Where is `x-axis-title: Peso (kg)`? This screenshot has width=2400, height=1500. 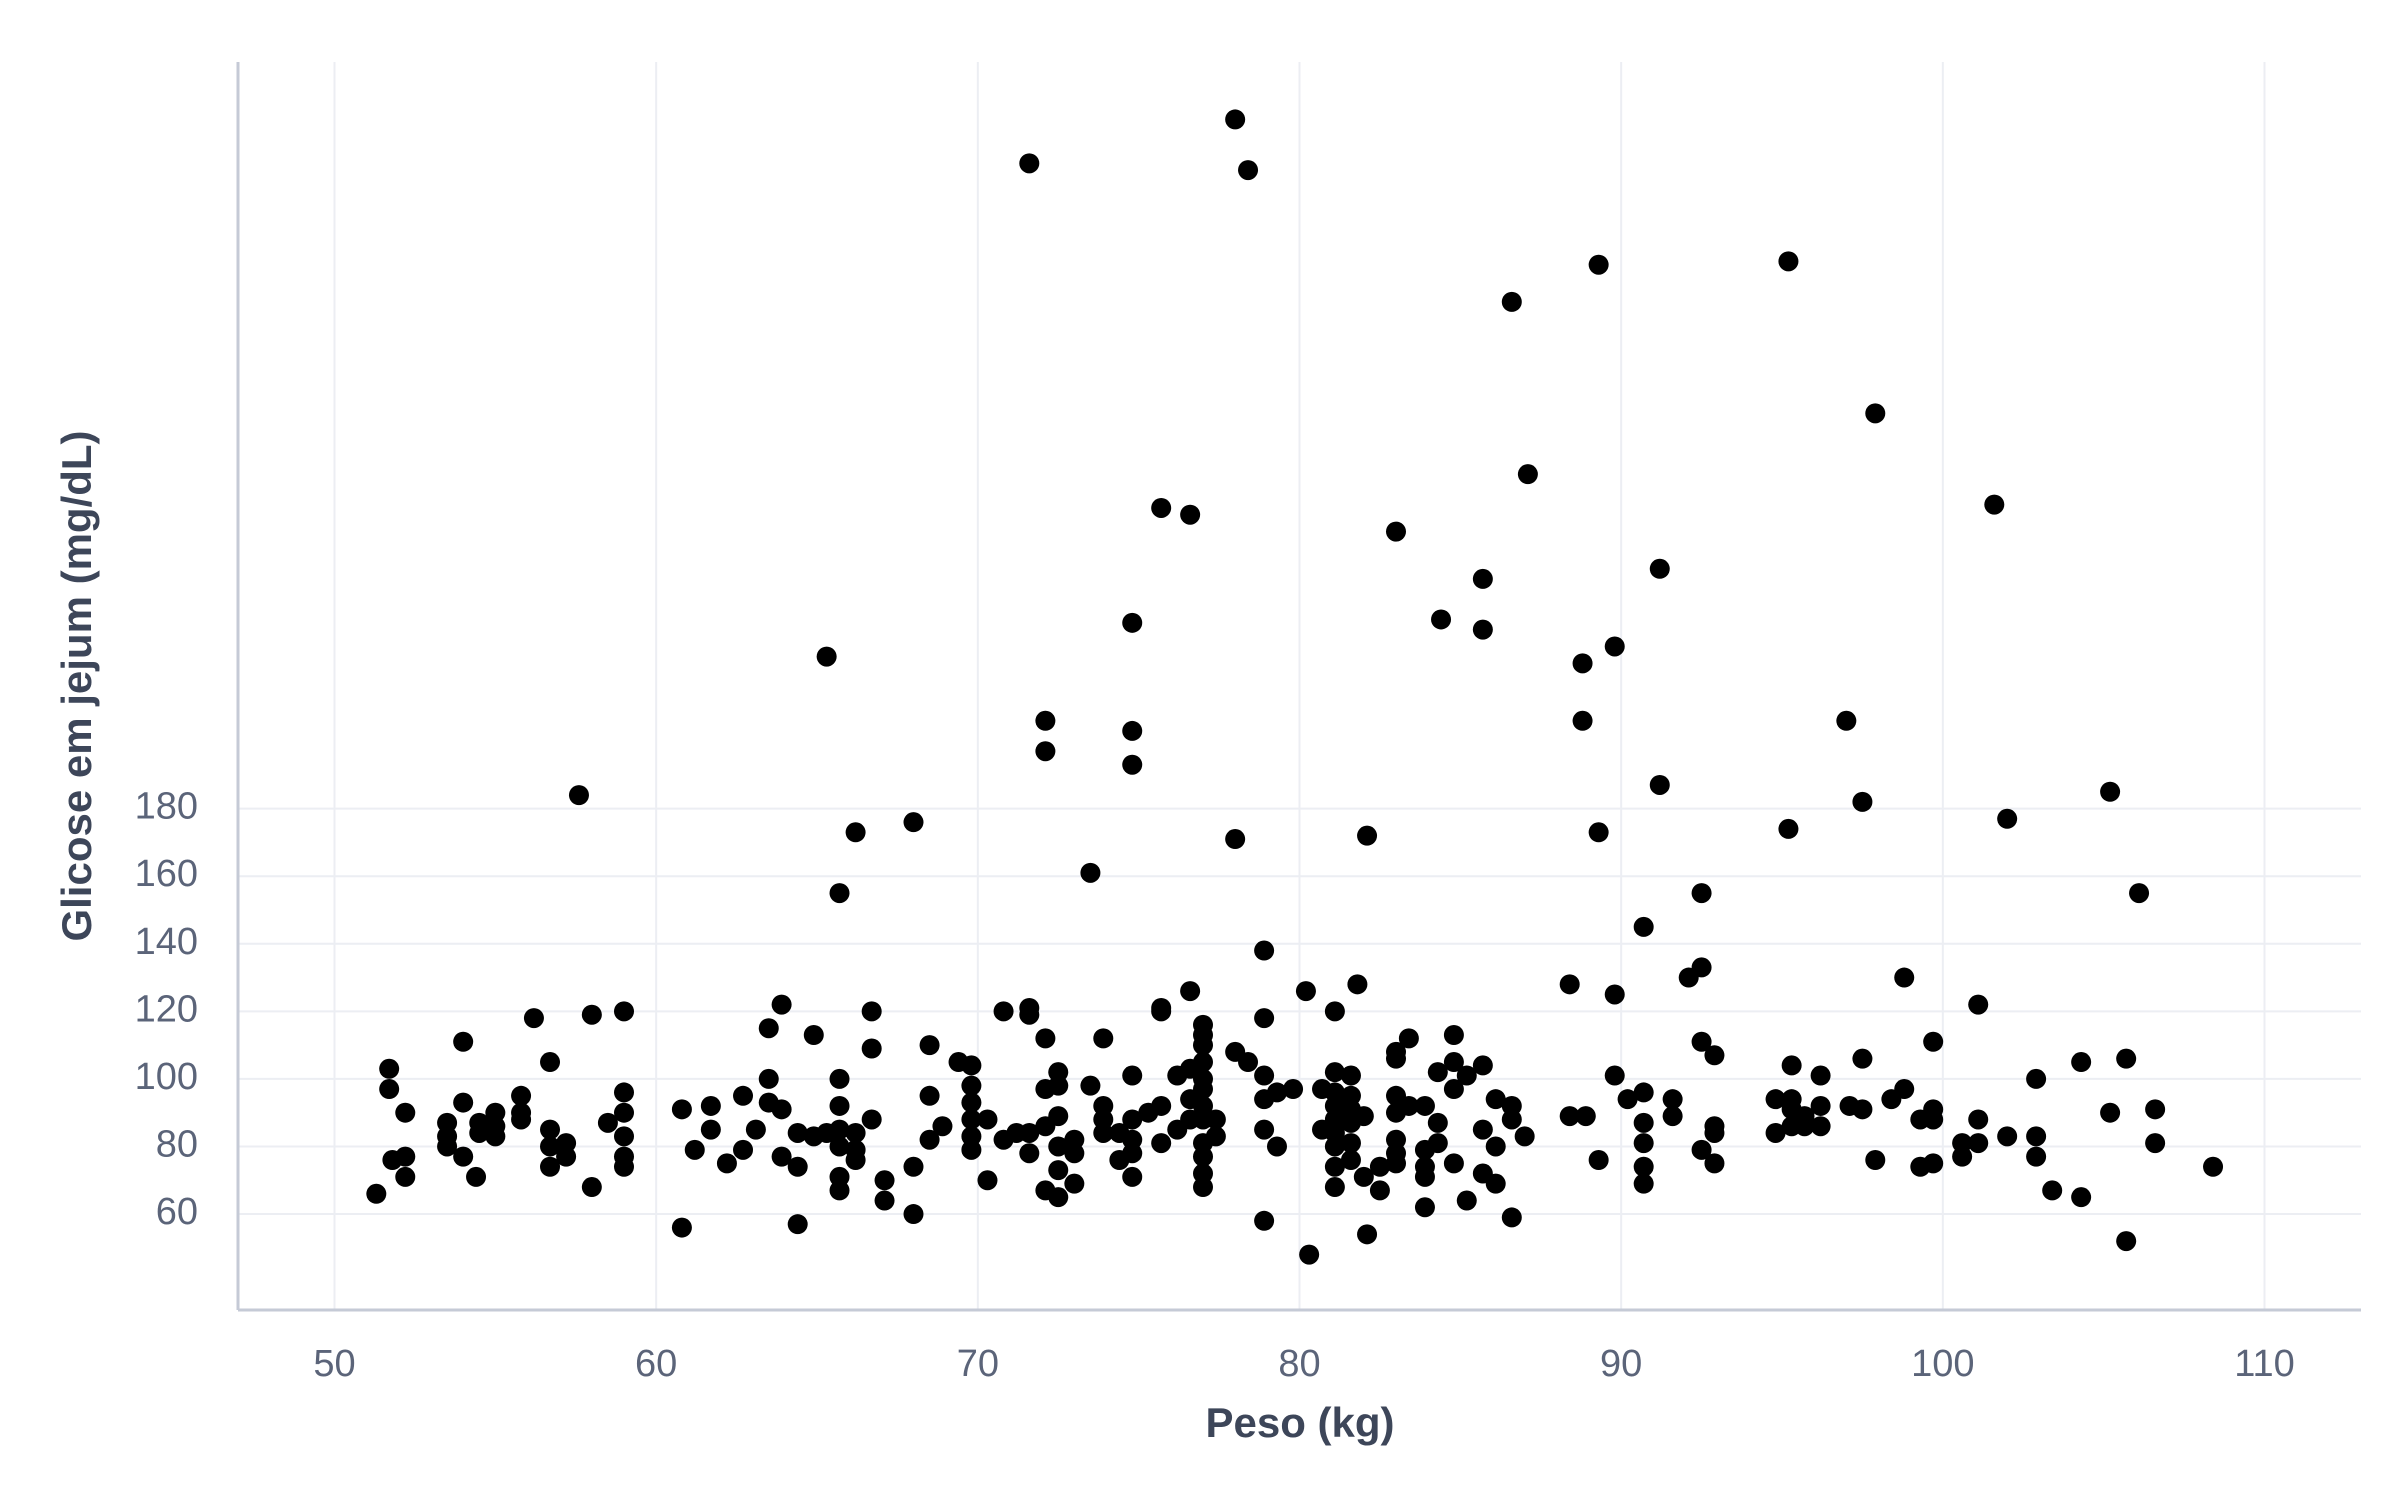 x-axis-title: Peso (kg) is located at coordinates (1299, 1422).